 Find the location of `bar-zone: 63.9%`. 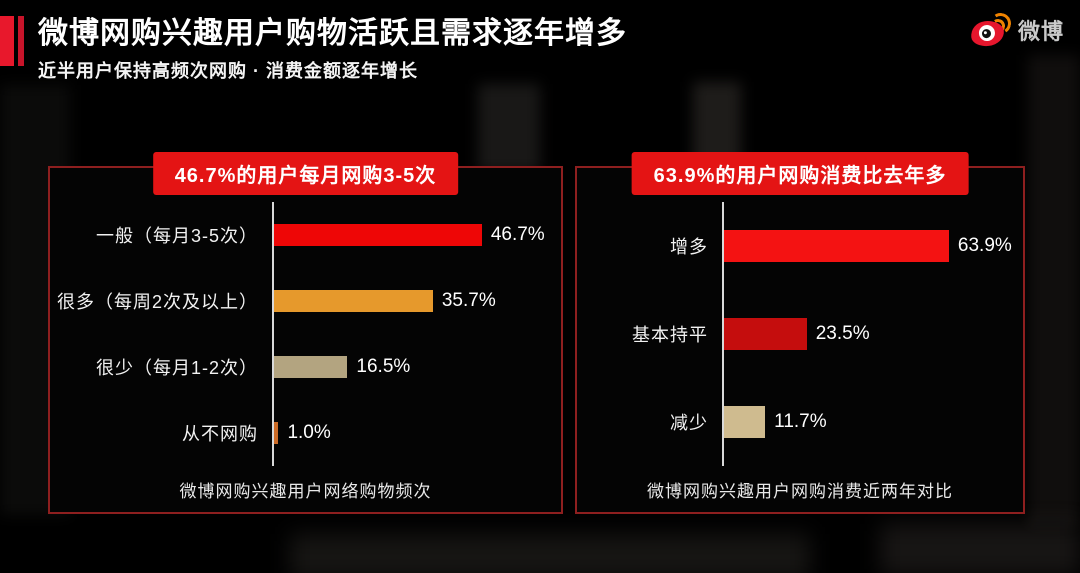

bar-zone: 63.9% is located at coordinates (872, 246).